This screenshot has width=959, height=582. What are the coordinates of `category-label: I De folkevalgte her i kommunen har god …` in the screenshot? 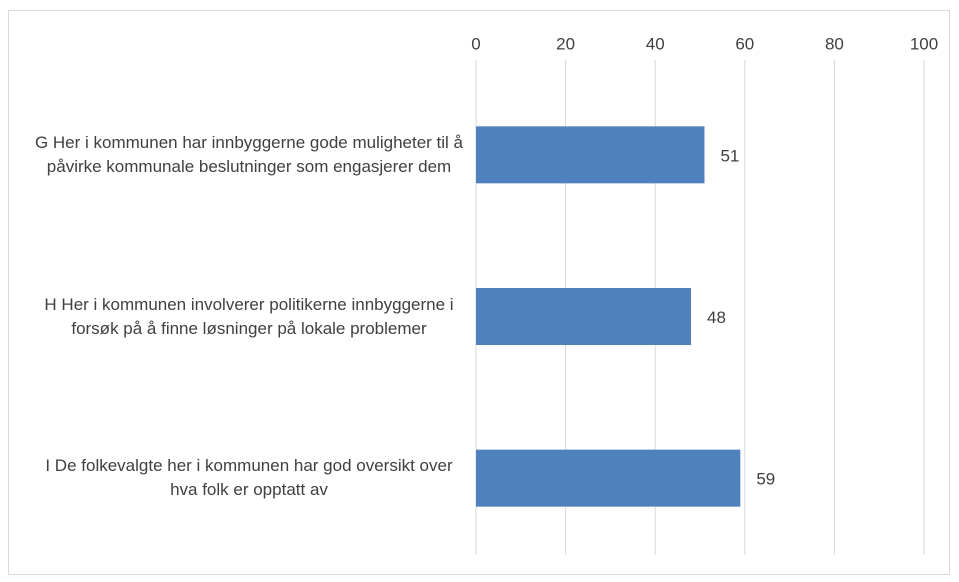 It's located at (249, 478).